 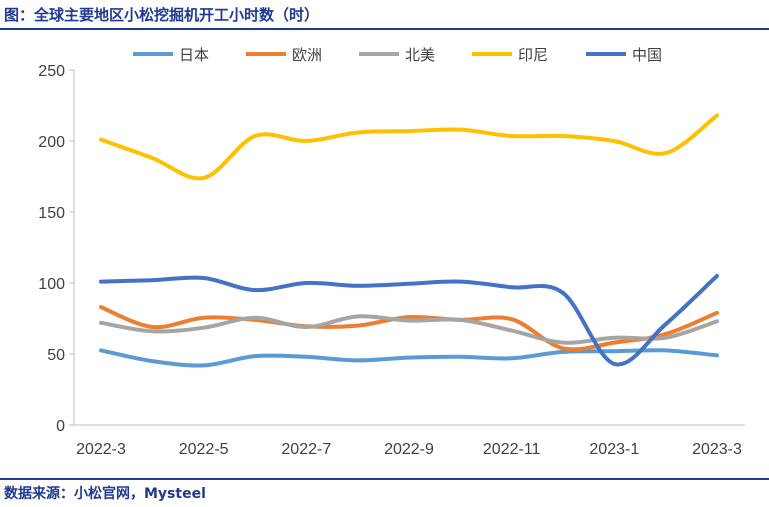 What do you see at coordinates (384, 479) in the screenshot?
I see `source-divider` at bounding box center [384, 479].